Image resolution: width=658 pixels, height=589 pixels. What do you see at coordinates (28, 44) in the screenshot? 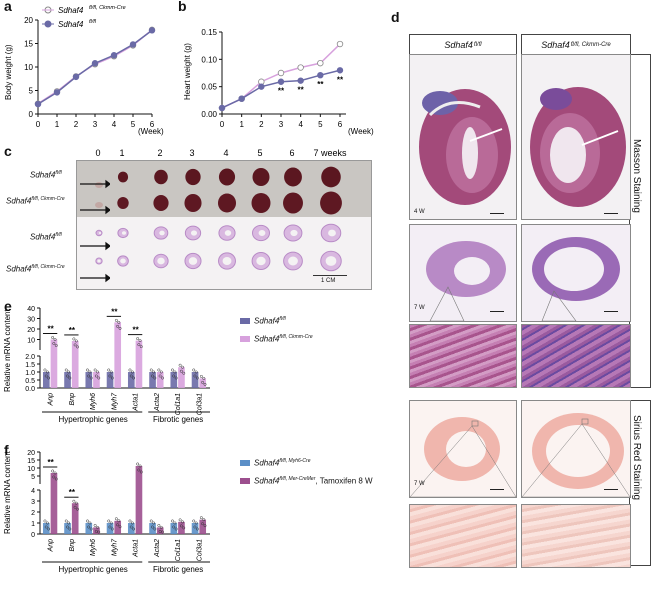
I see `ytick-label: 15` at bounding box center [28, 44].